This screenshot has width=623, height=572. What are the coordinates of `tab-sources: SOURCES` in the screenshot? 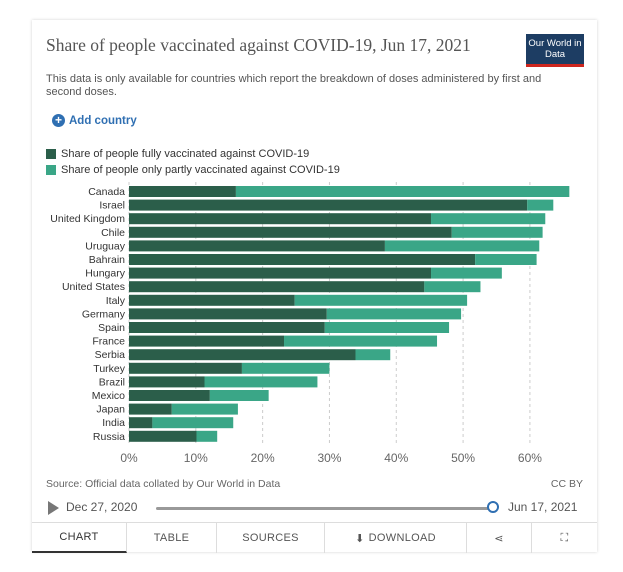 It's located at (271, 538).